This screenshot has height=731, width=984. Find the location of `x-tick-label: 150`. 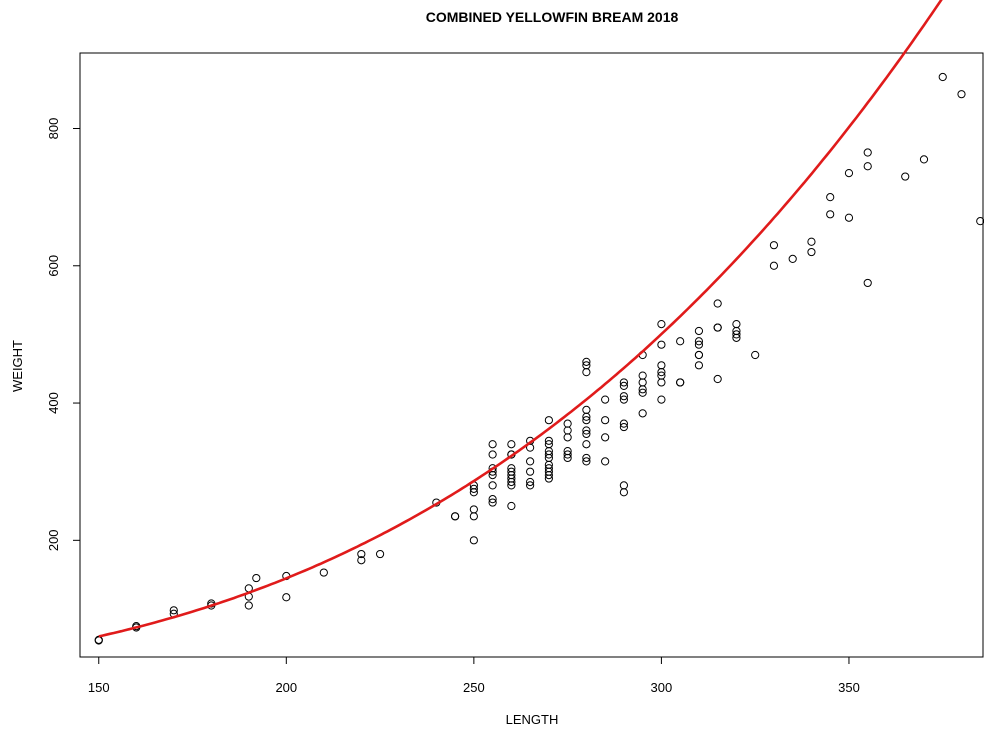

x-tick-label: 150 is located at coordinates (99, 687).